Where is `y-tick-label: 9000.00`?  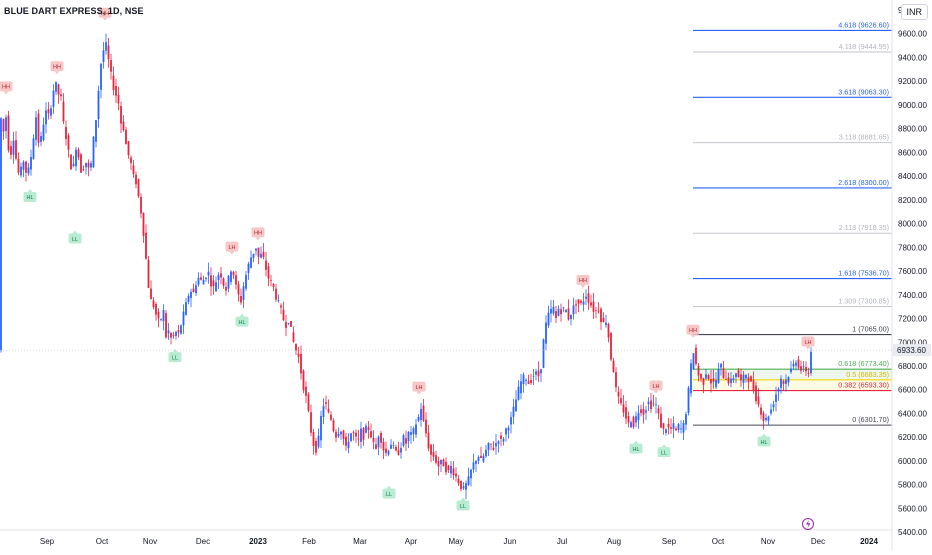 y-tick-label: 9000.00 is located at coordinates (912, 105).